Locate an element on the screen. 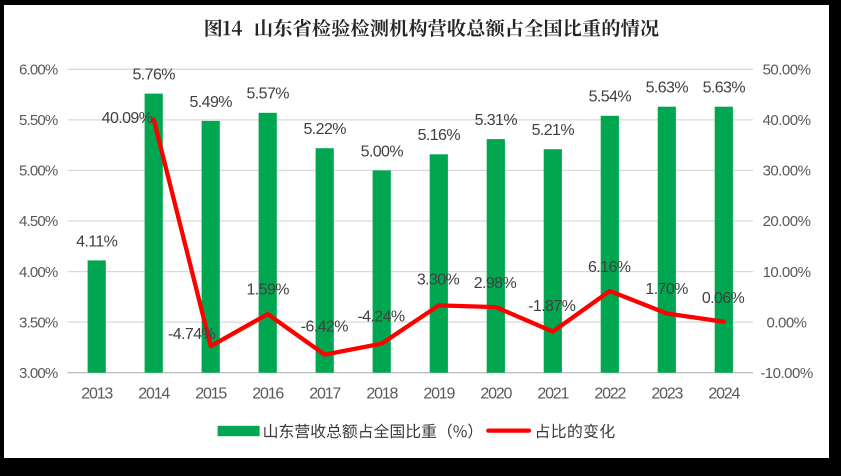  svg-text: 2021 is located at coordinates (553, 393).